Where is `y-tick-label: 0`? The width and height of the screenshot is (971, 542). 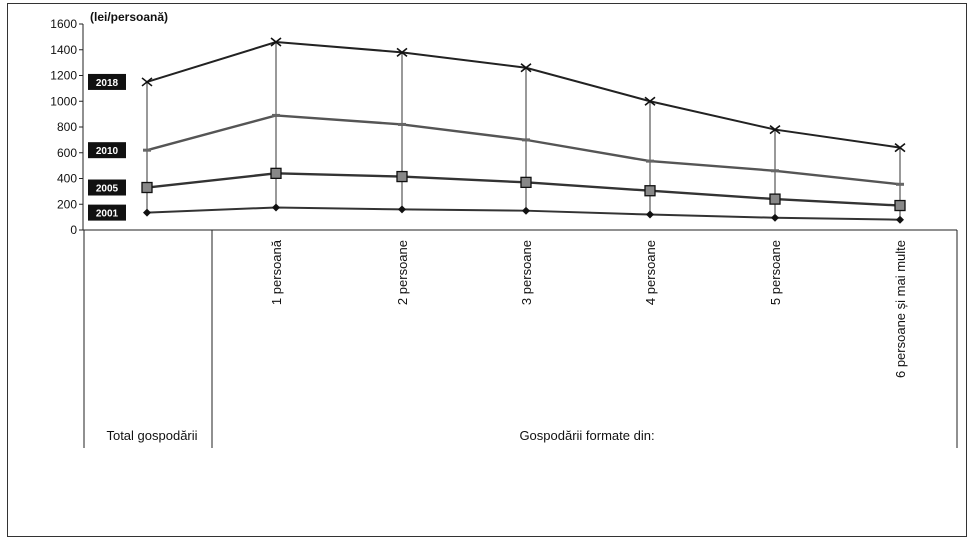
y-tick-label: 0 is located at coordinates (73, 230).